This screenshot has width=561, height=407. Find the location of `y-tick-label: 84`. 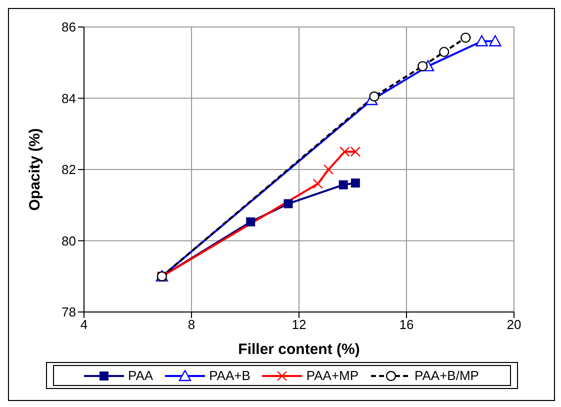

y-tick-label: 84 is located at coordinates (69, 98).